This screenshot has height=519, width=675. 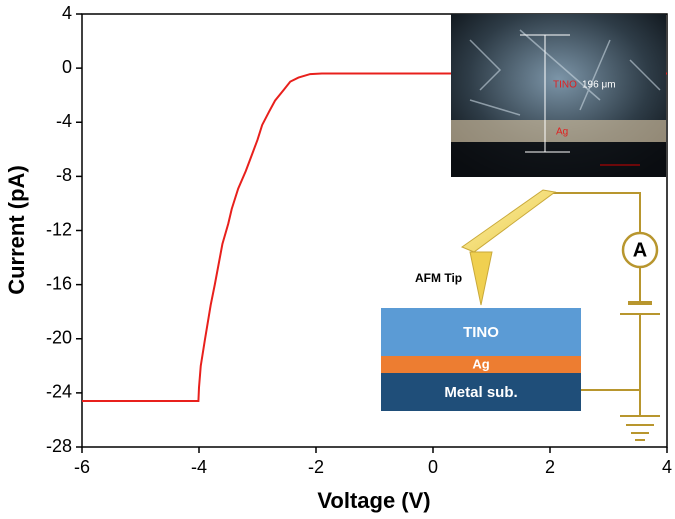 I want to click on meter-label: A, so click(x=640, y=250).